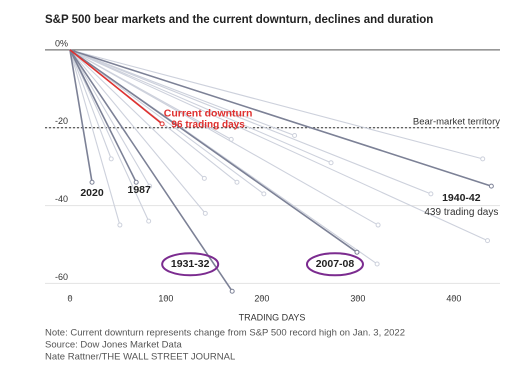 This screenshot has height=371, width=530. What do you see at coordinates (357, 298) in the screenshot?
I see `x-tick-label: 300` at bounding box center [357, 298].